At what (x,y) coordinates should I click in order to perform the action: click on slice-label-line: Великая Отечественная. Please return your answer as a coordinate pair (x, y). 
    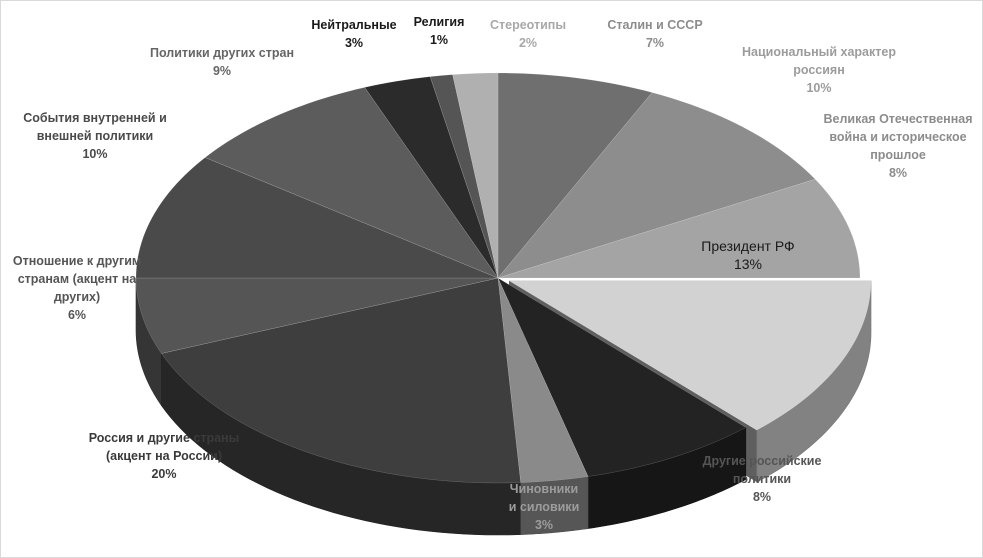
    Looking at the image, I should click on (898, 119).